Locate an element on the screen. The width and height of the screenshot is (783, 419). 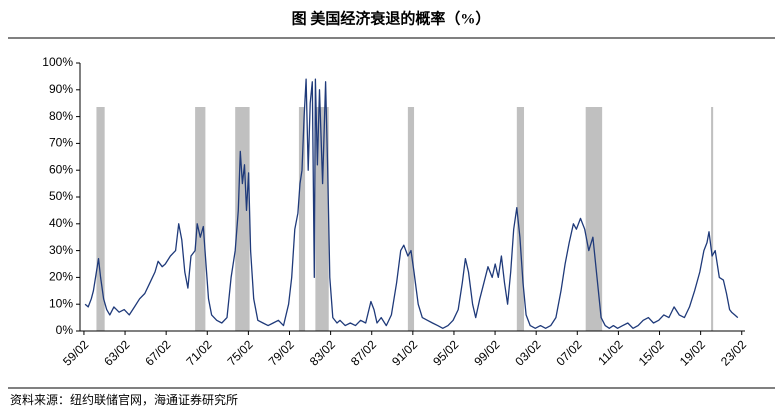
y-tick-label: 90% is located at coordinates (61, 89).